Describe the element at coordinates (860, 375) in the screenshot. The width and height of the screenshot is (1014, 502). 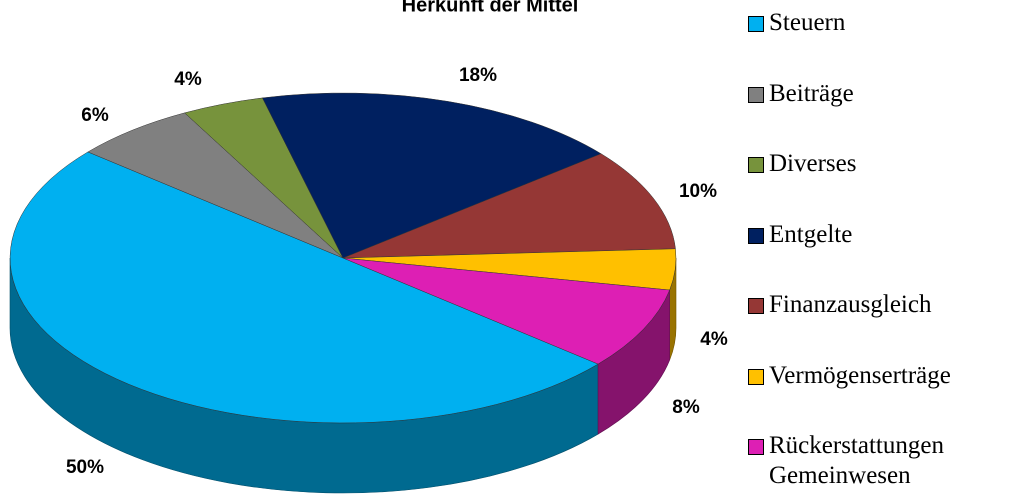
I see `legend-label: Vermögenserträge` at that location.